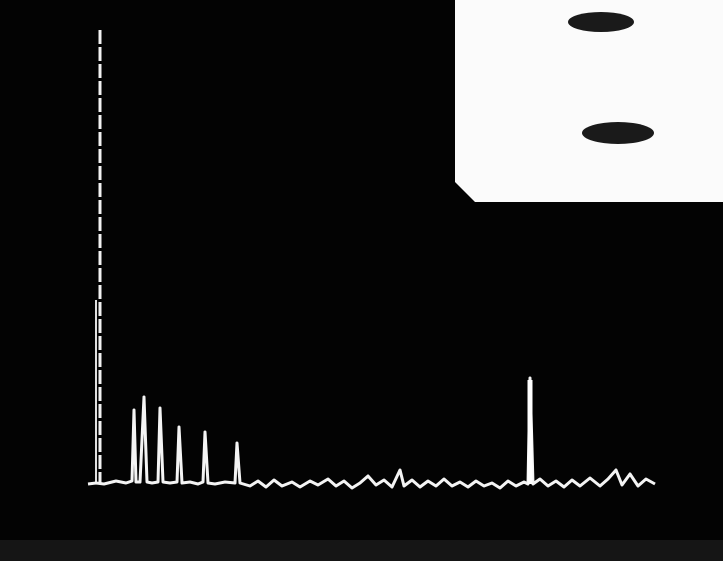 The width and height of the screenshot is (723, 561). I want to click on bottom-edge, so click(361, 550).